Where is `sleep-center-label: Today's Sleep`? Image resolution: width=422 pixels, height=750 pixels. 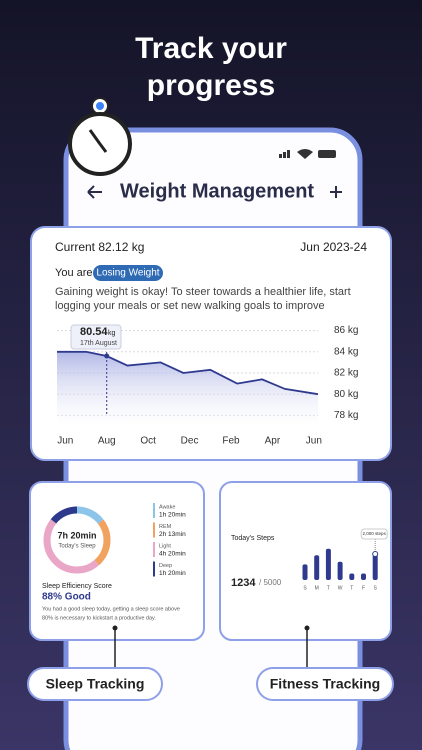 sleep-center-label: Today's Sleep is located at coordinates (77, 547).